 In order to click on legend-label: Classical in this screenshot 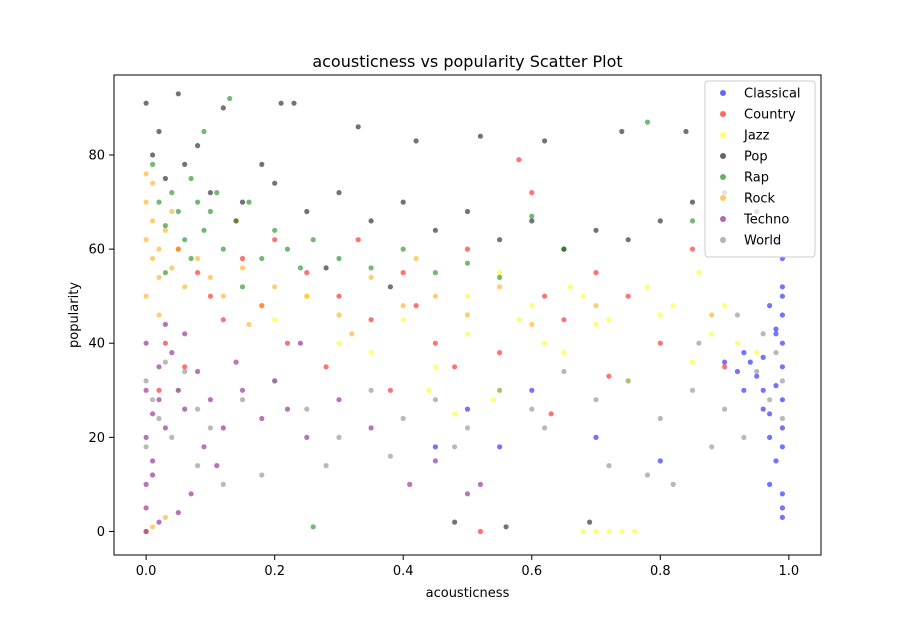, I will do `click(772, 94)`.